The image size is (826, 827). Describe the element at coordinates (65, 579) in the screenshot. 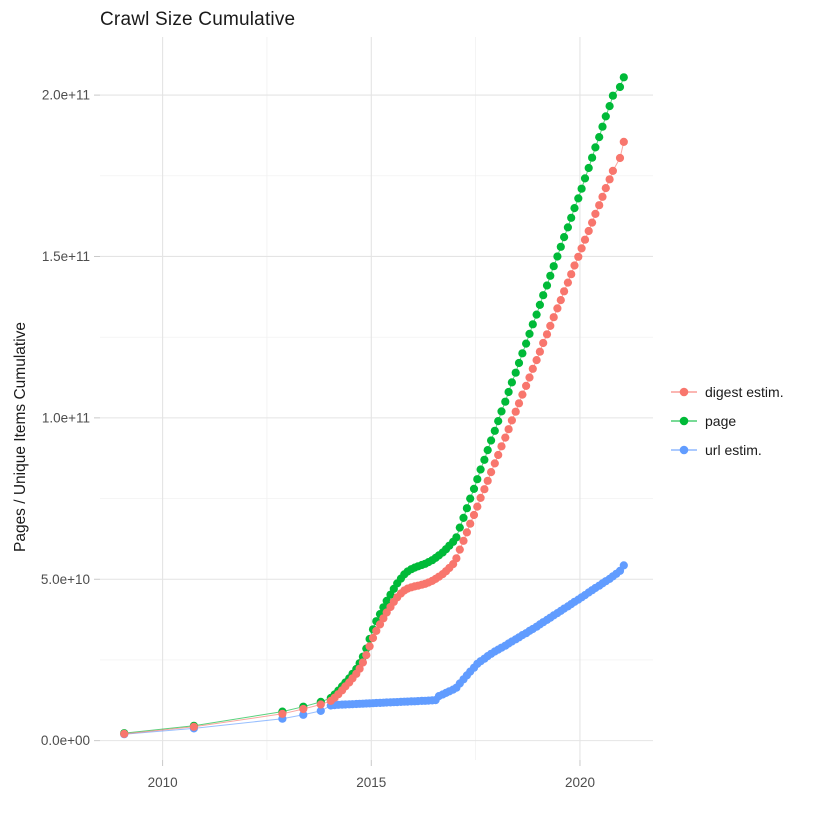

I see `y-tick-label: 5.0e+10` at that location.